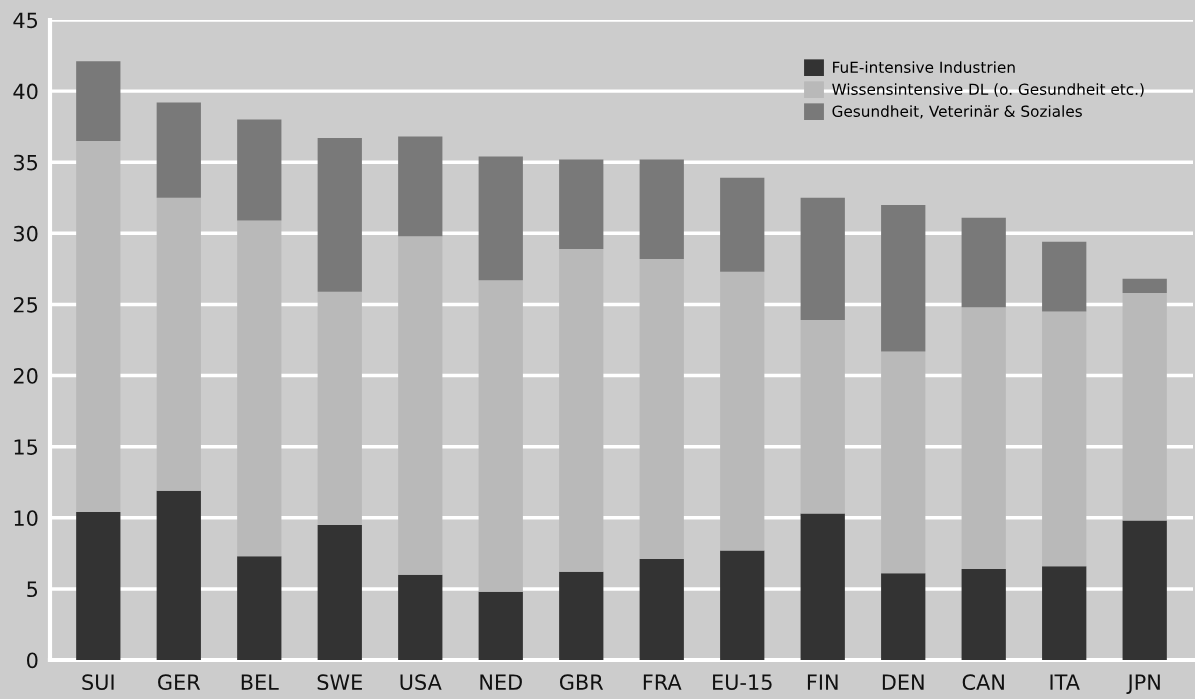 The height and width of the screenshot is (699, 1195). Describe the element at coordinates (25, 304) in the screenshot. I see `y-tick-label: 25` at that location.